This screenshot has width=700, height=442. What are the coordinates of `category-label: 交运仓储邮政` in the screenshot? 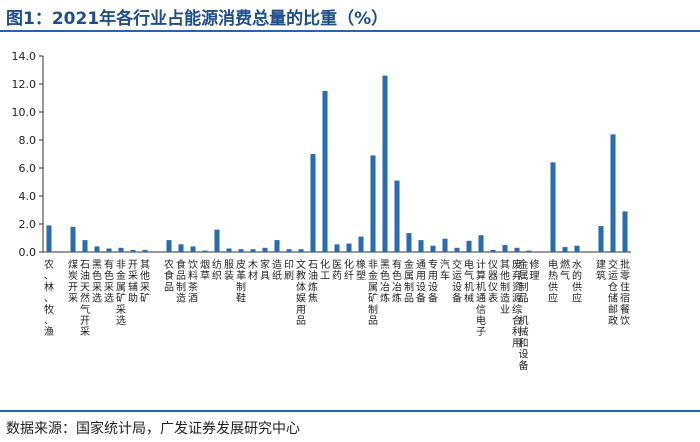 It's located at (613, 292).